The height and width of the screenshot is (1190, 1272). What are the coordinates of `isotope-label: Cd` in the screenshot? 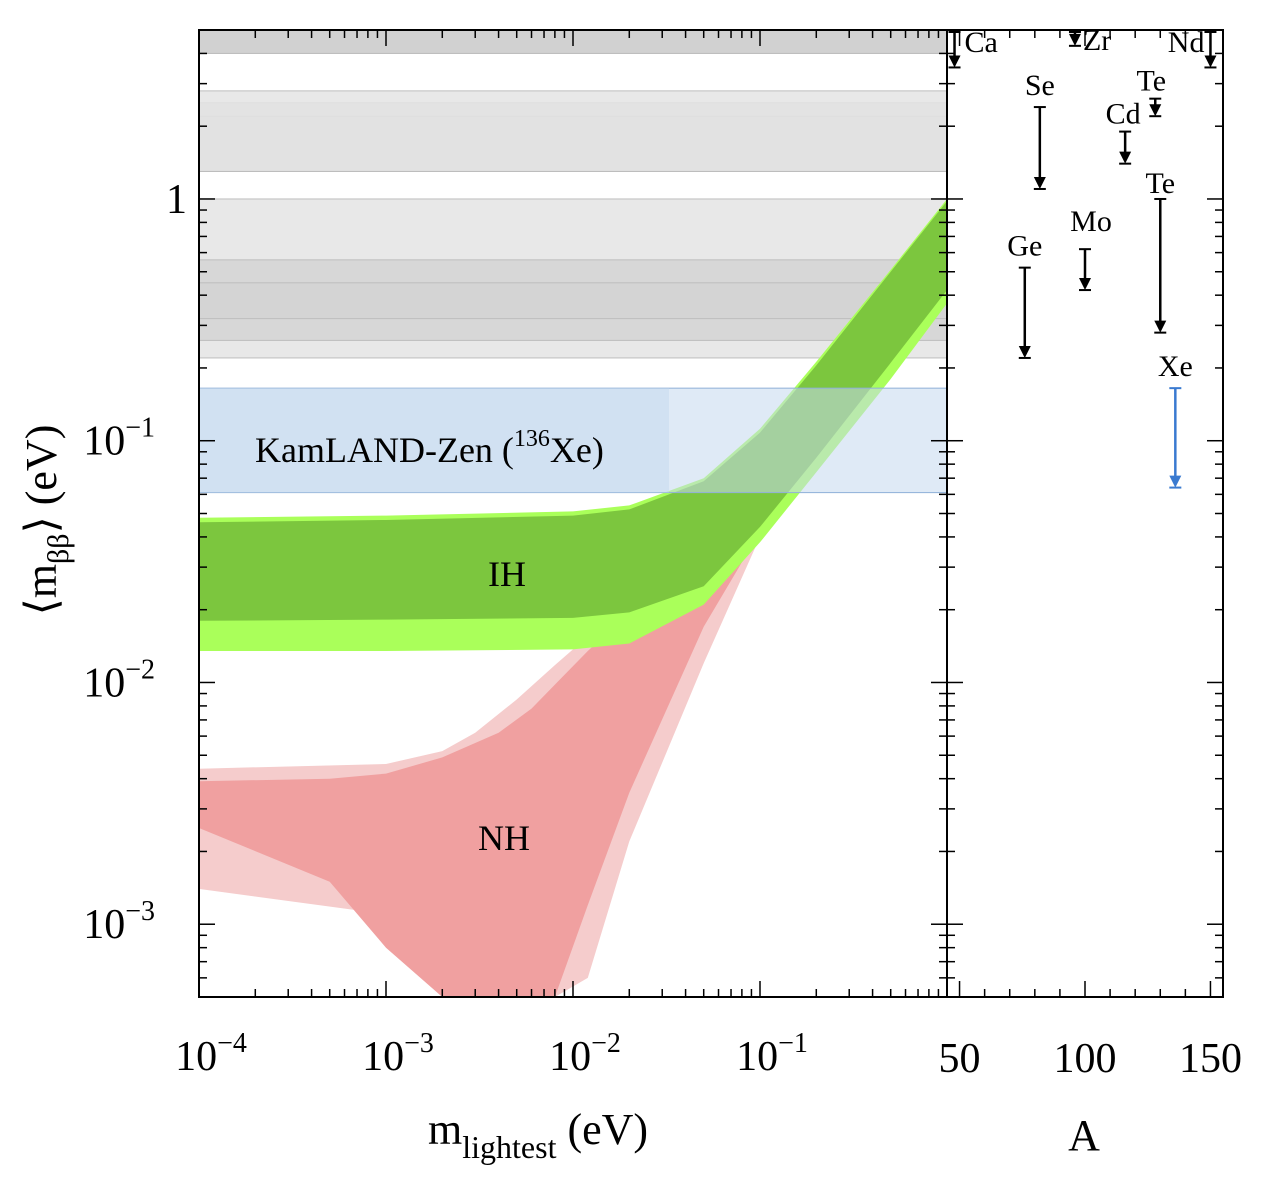 It's located at (1123, 114).